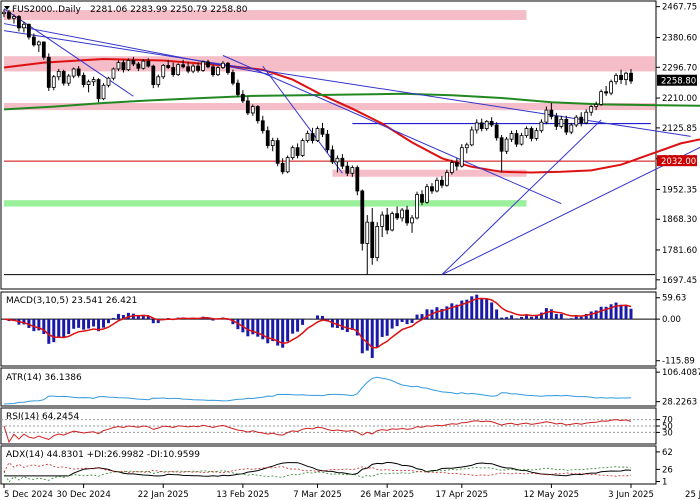  I want to click on price-tick-label: 1952.35, so click(679, 190).